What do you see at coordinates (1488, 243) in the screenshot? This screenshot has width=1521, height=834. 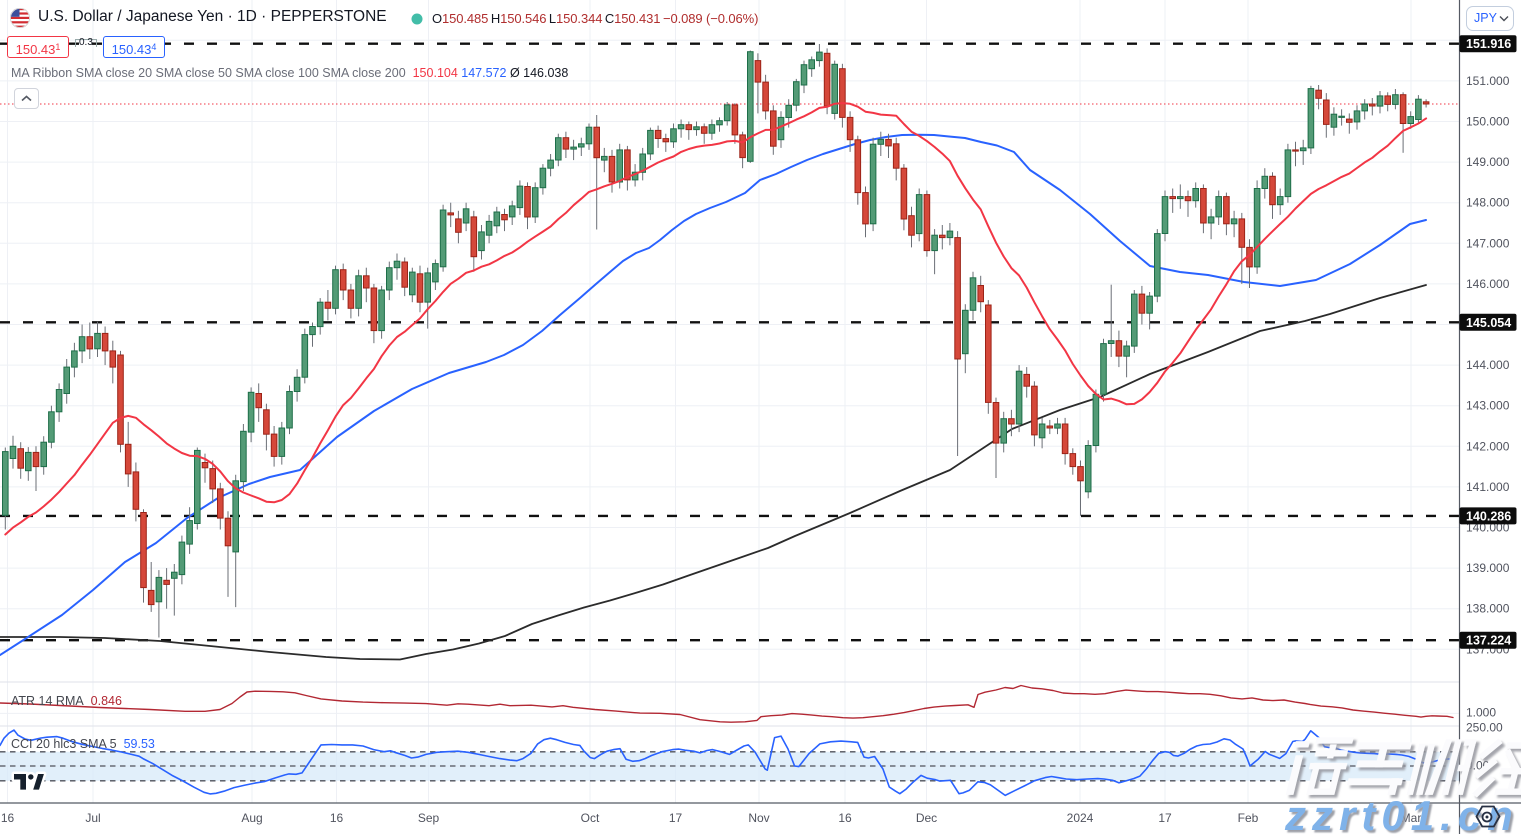 I see `svg-text: 147.000` at bounding box center [1488, 243].